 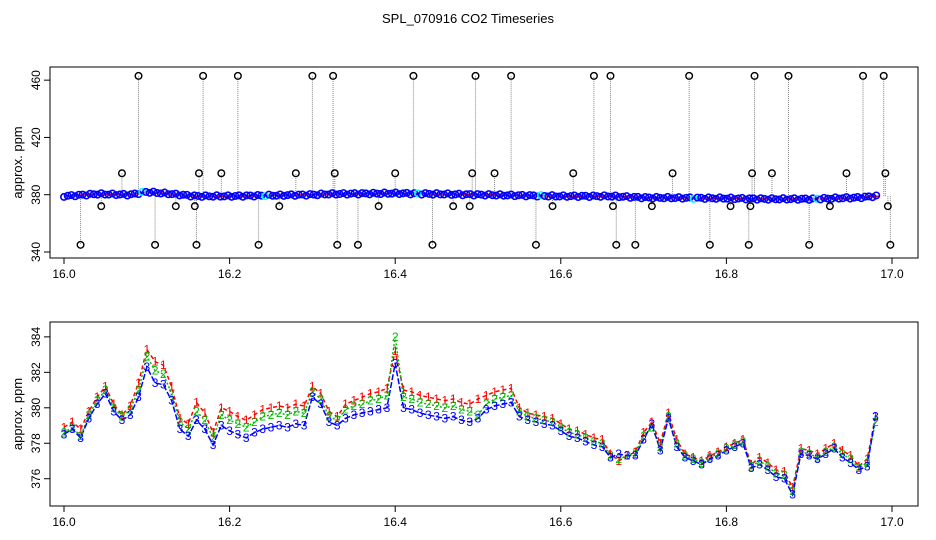 I want to click on figure-title: SPL_070916 CO2 Timeseries, so click(x=468, y=18).